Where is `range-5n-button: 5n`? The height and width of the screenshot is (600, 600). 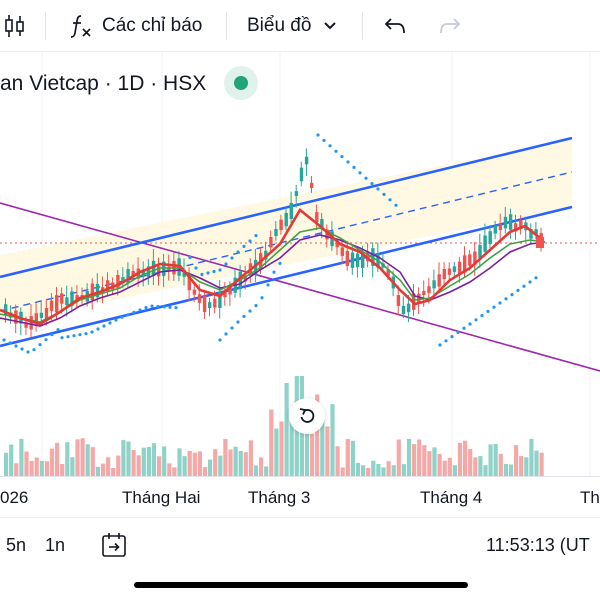
range-5n-button: 5n is located at coordinates (16, 544).